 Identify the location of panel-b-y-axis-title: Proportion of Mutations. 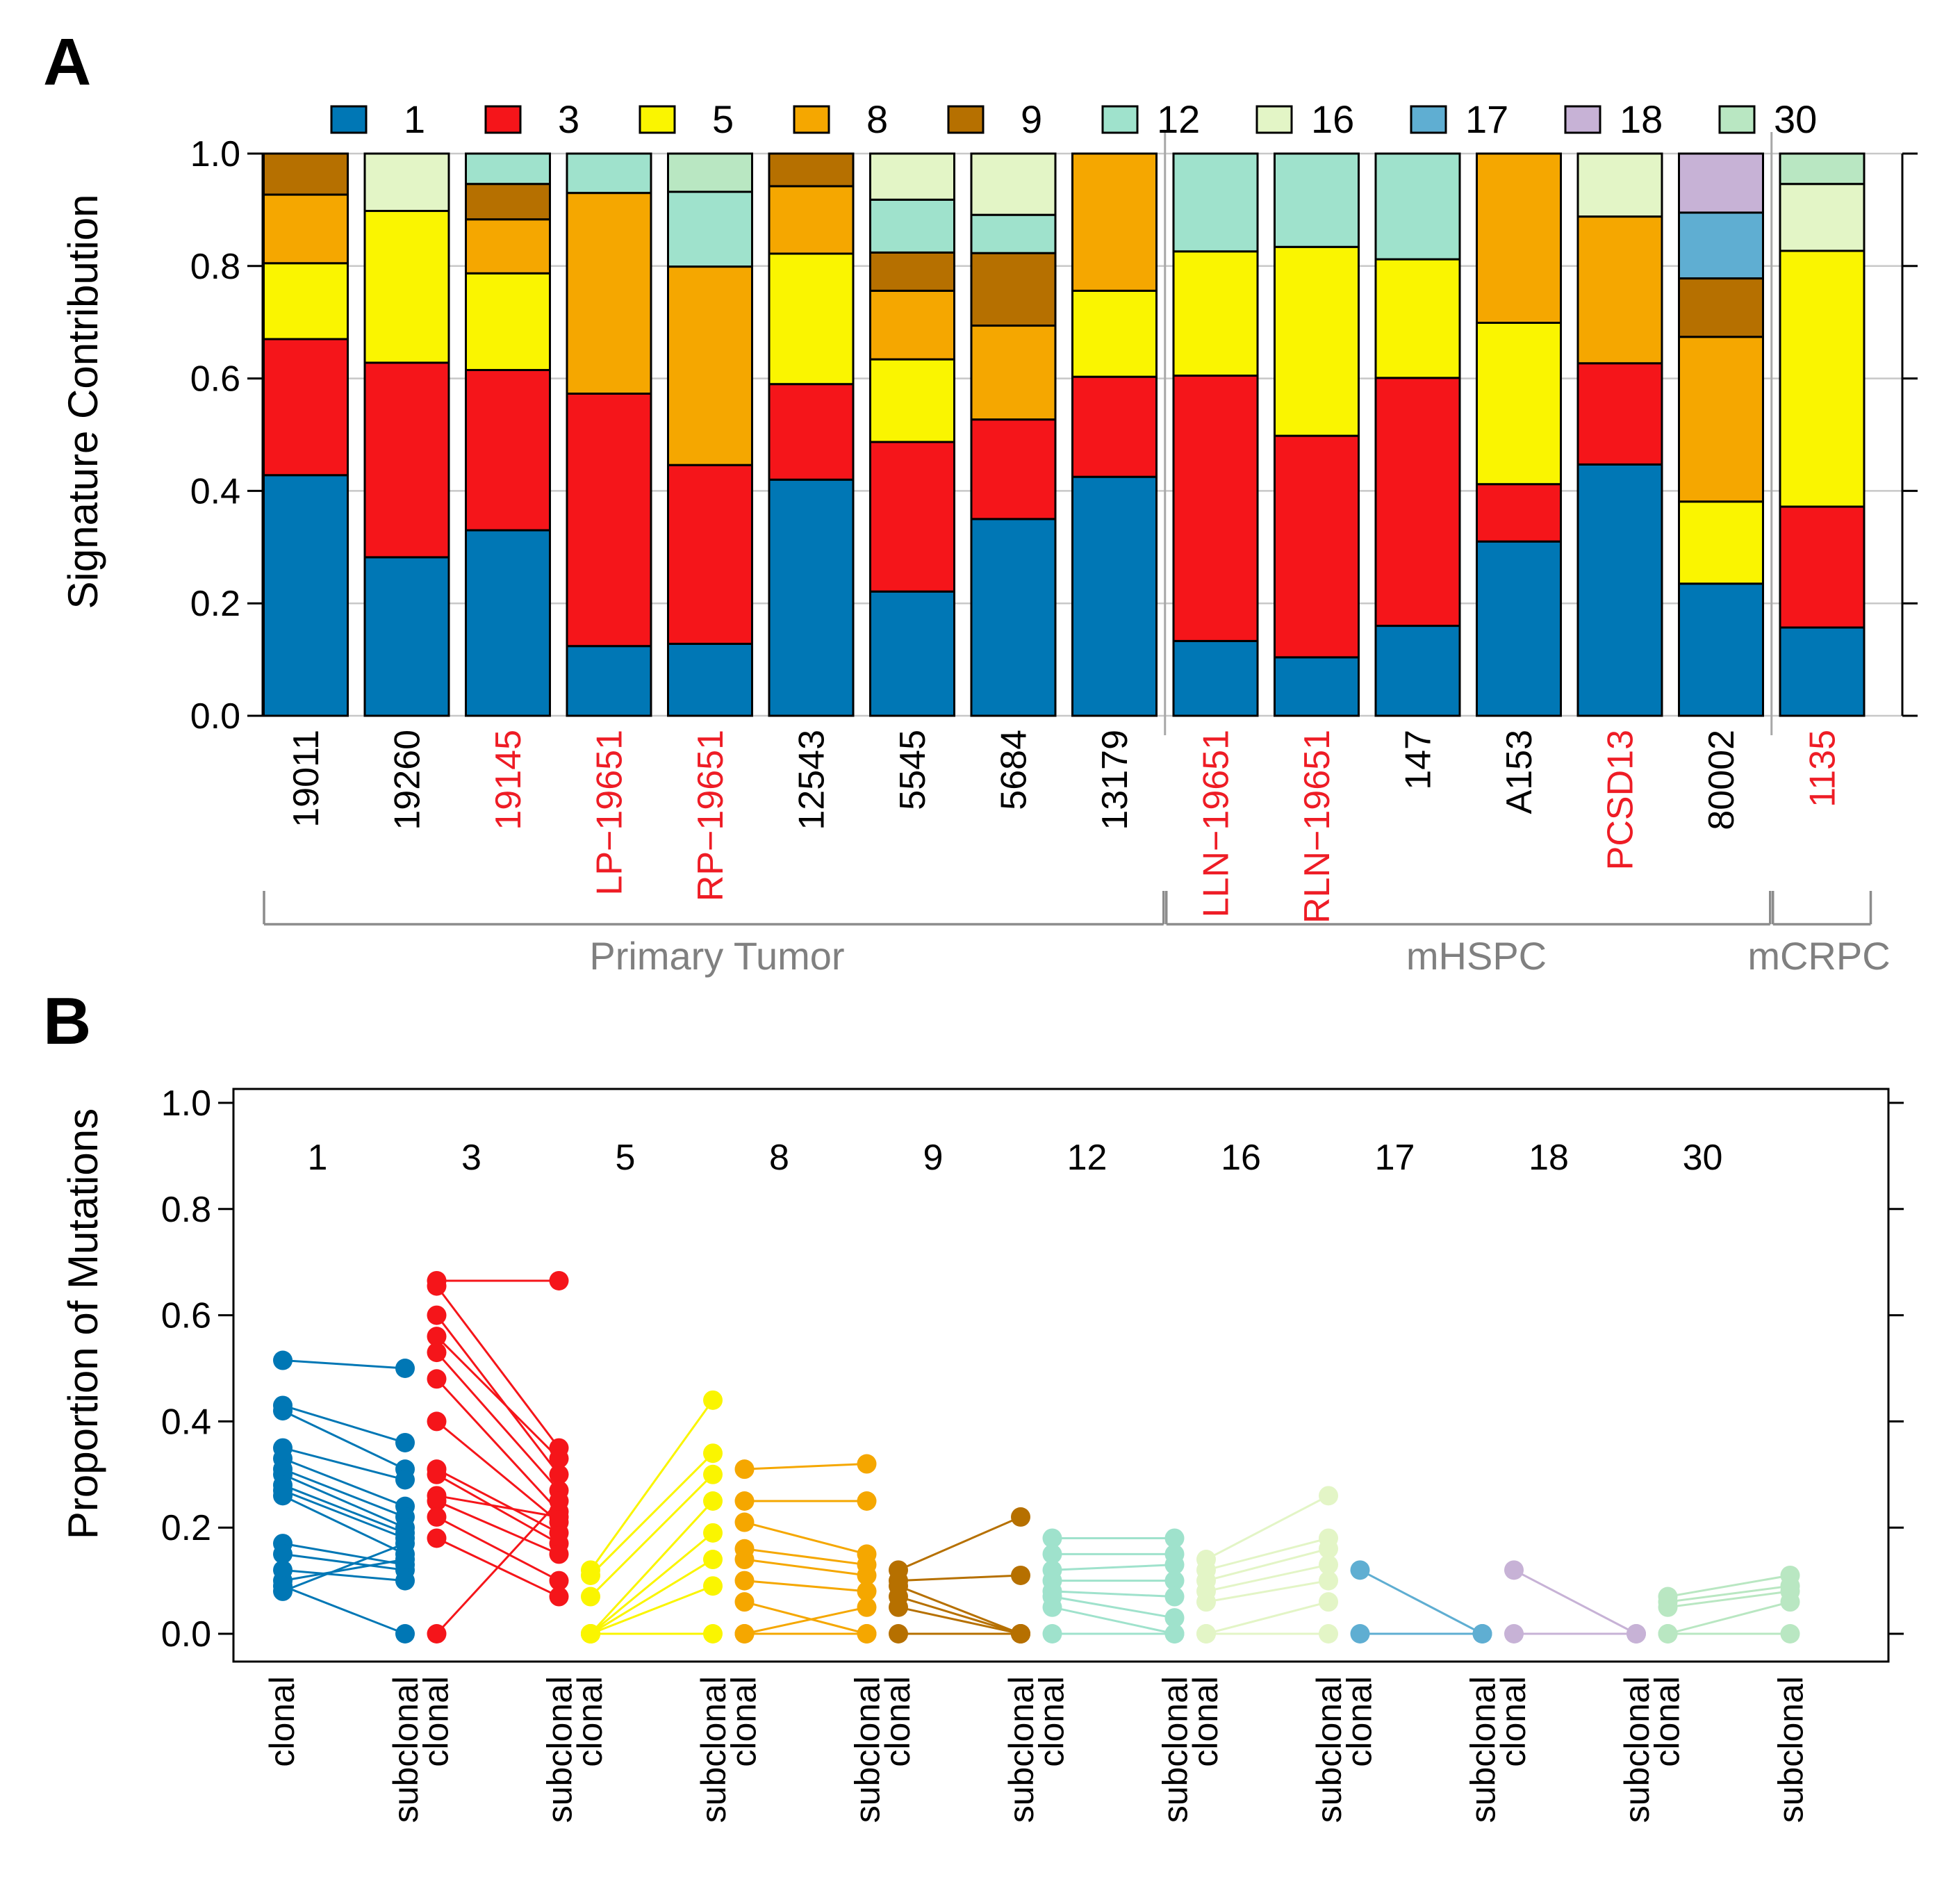
(83, 1323).